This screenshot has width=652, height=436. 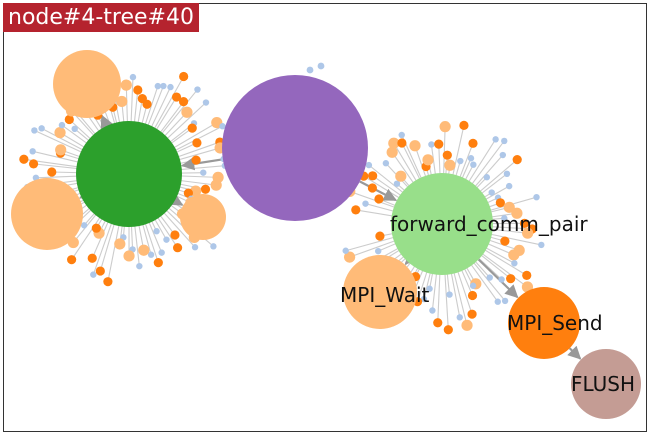 What do you see at coordinates (295, 148) in the screenshot?
I see `node-hub-purple` at bounding box center [295, 148].